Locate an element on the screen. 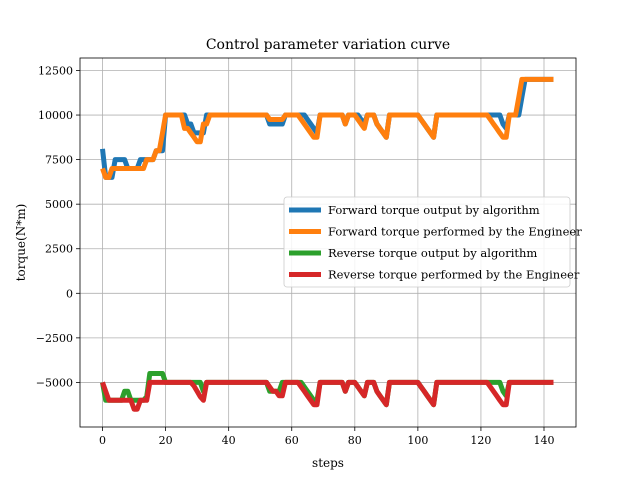 The height and width of the screenshot is (480, 640). legend-entry-label: Forward torque performed by the Engineer is located at coordinates (455, 232).